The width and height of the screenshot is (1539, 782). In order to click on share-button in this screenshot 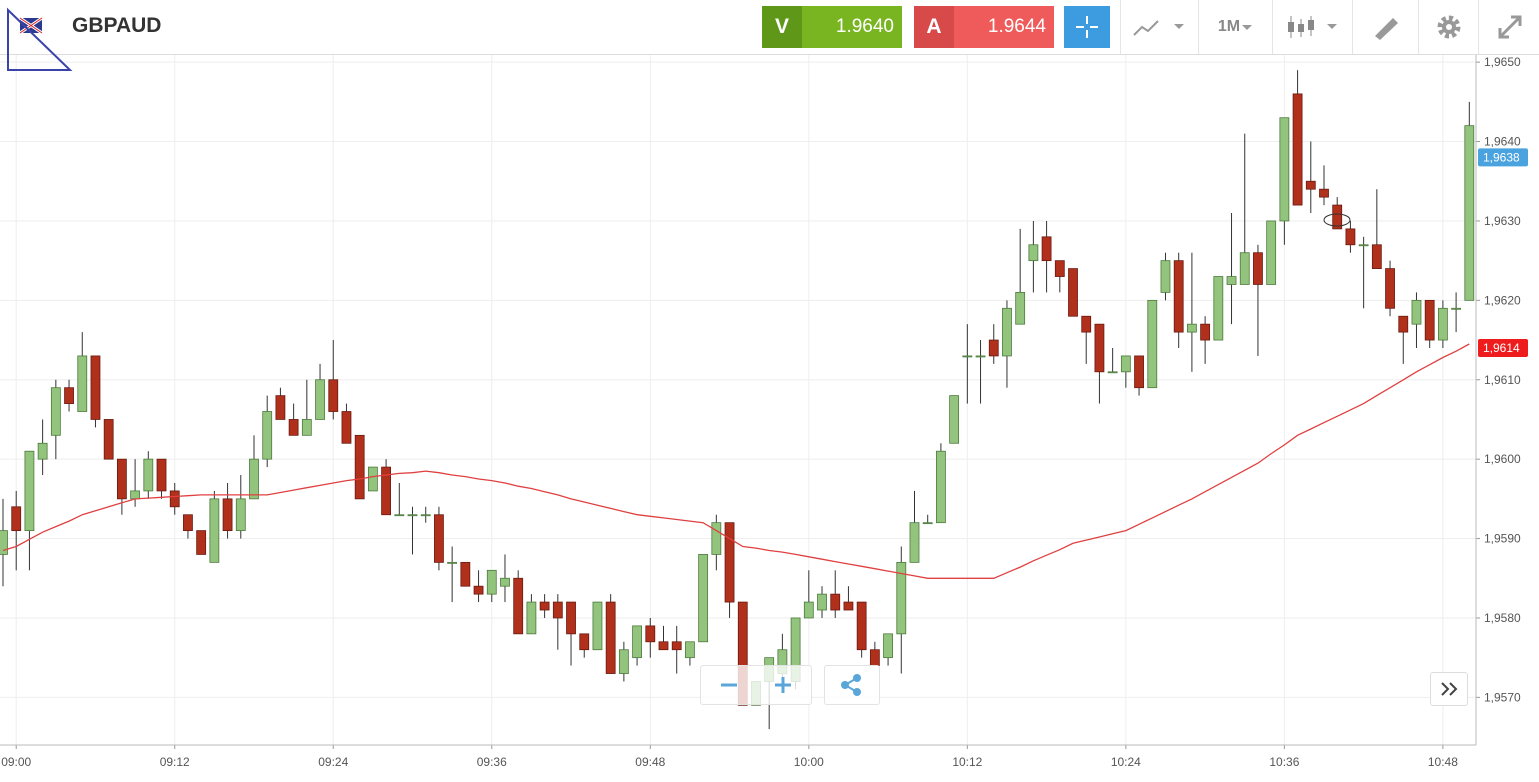, I will do `click(852, 685)`.